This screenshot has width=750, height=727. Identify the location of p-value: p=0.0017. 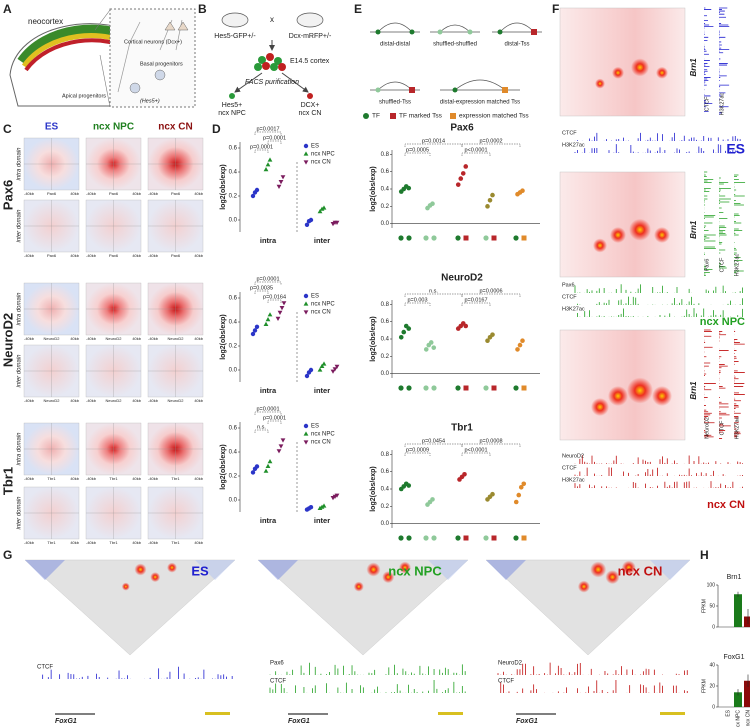
(267, 129).